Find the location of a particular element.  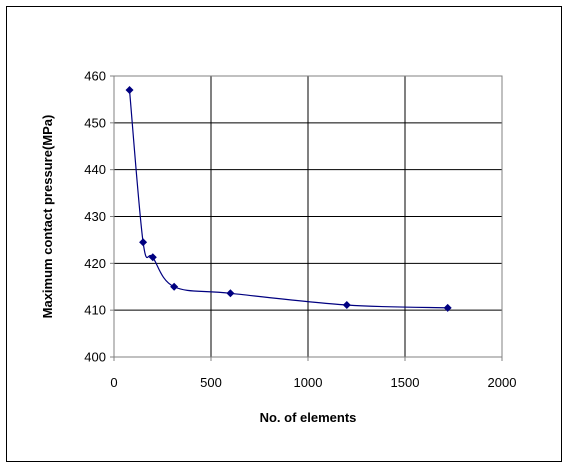

y-tick-label: 420 is located at coordinates (95, 263).